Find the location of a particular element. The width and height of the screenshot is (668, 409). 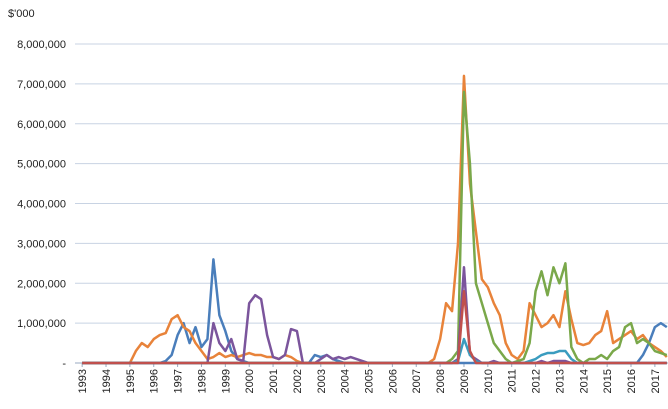

x-tick-label: 1993 is located at coordinates (83, 381).